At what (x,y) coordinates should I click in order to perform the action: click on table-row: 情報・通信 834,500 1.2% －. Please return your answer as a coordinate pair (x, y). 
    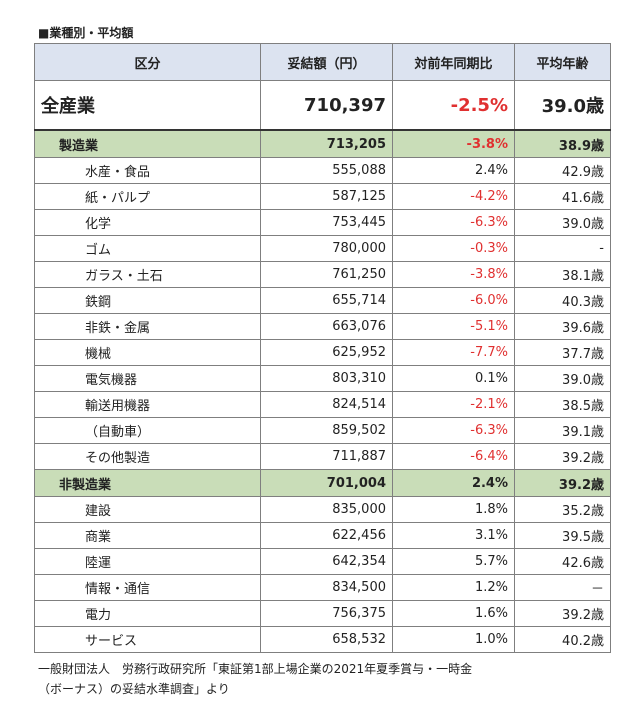
    Looking at the image, I should click on (322, 587).